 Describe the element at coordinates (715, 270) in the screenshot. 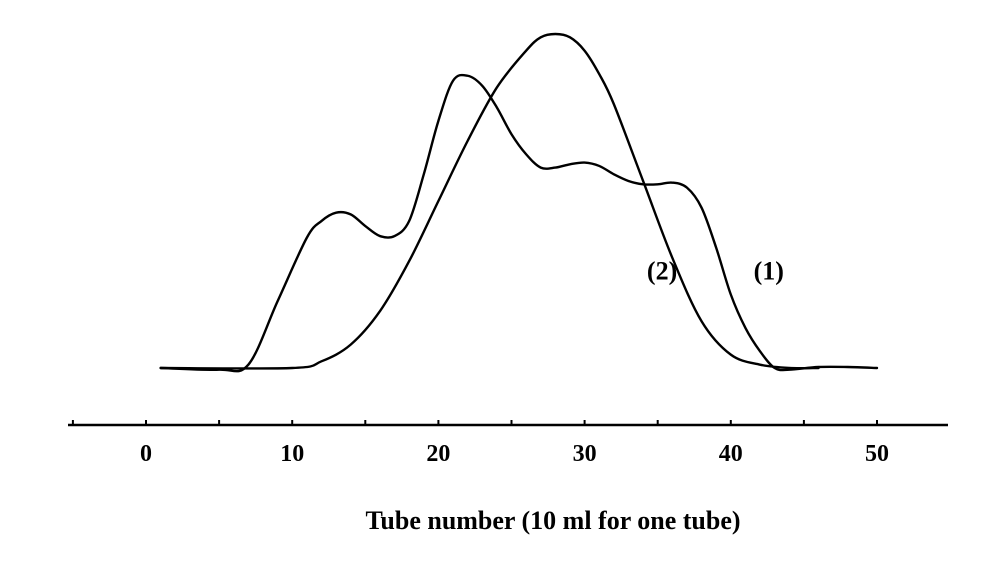

I see `series-annotations: (2) (1)` at that location.